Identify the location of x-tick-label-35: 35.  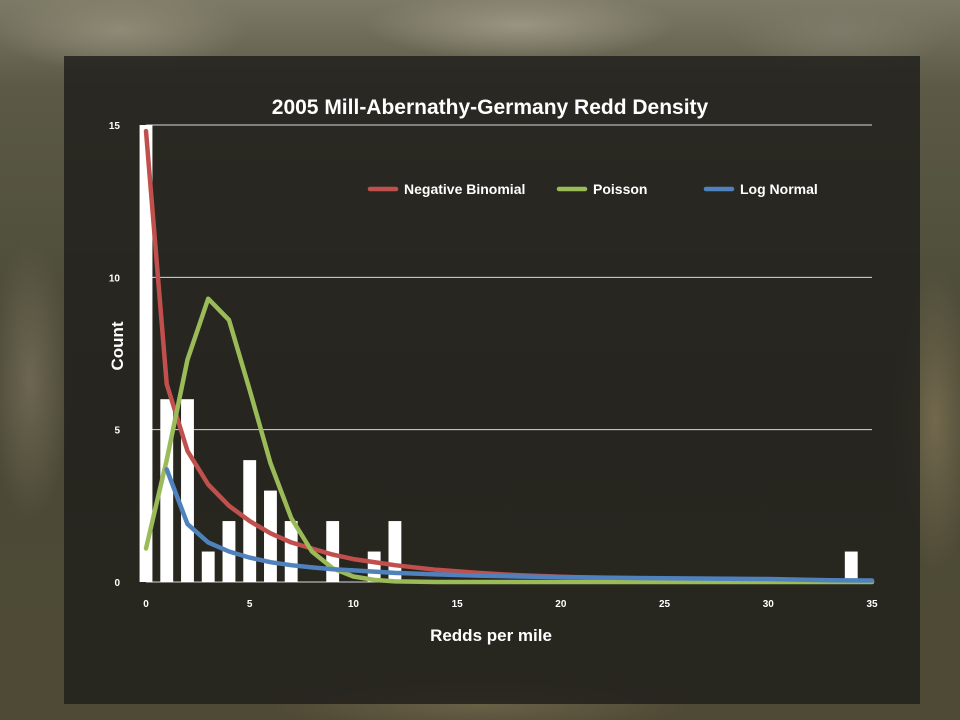
(872, 604).